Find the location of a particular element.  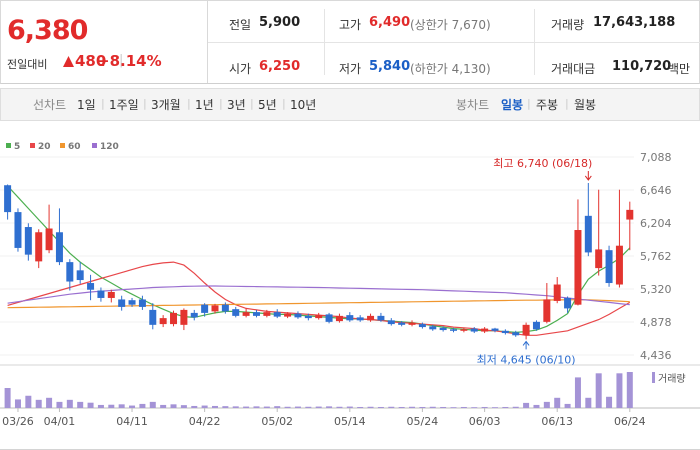

change-amount: 480 is located at coordinates (91, 61).